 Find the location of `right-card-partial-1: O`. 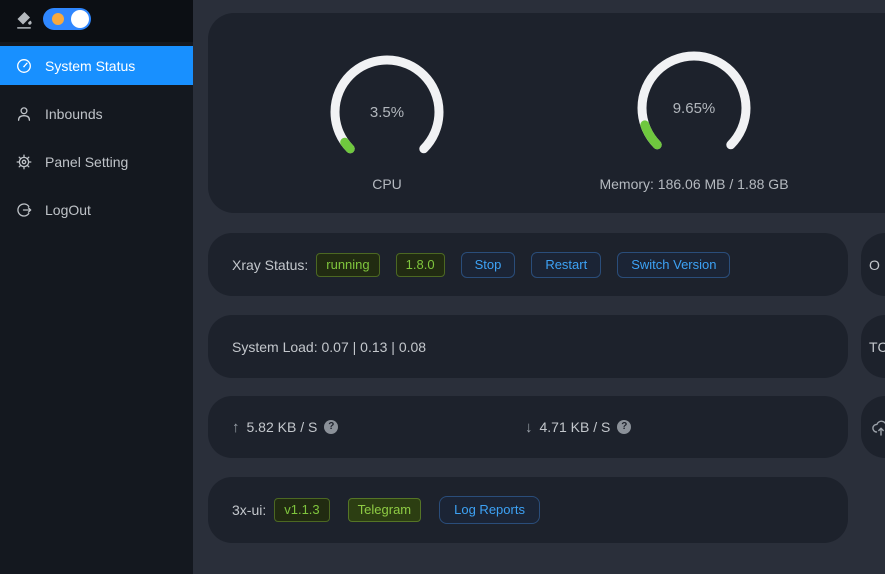

right-card-partial-1: O is located at coordinates (873, 264).